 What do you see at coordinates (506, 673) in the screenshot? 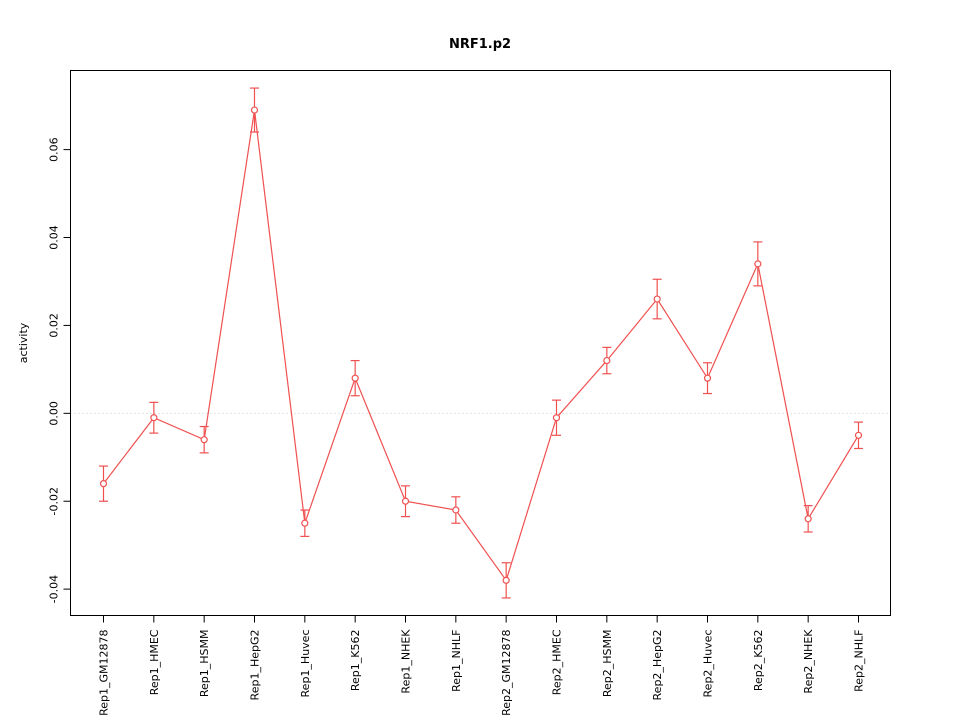
I see `x-tick-label: Rep2_GM12878` at bounding box center [506, 673].